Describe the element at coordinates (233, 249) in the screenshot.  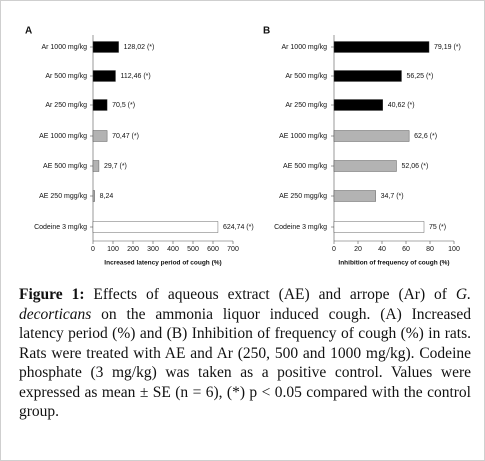
I see `x-tick-label: 700` at that location.